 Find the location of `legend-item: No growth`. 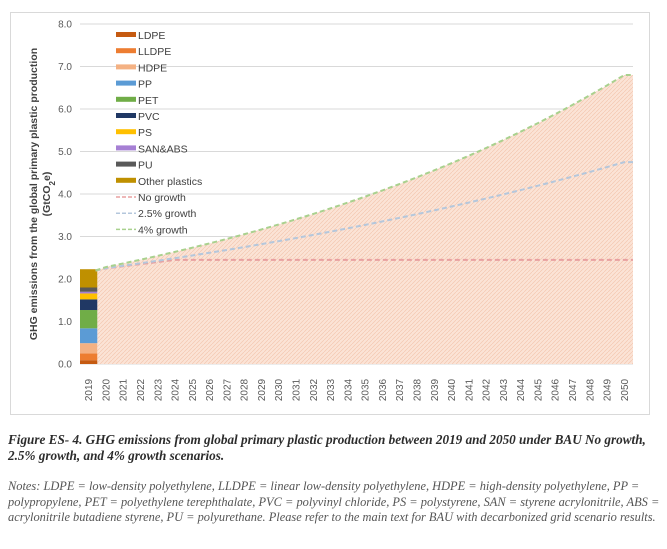

legend-item: No growth is located at coordinates (151, 198).